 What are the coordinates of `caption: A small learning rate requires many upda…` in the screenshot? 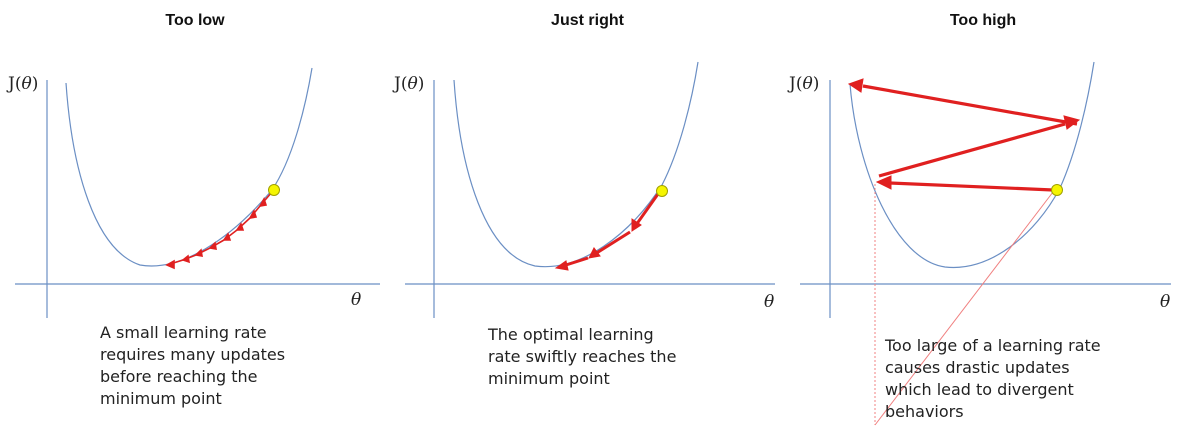 It's located at (193, 365).